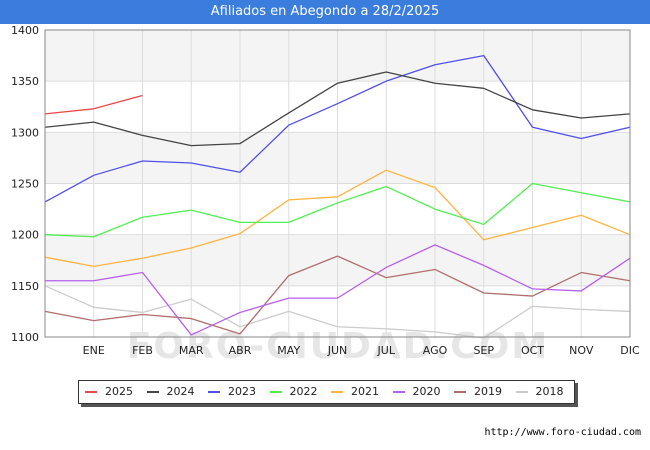 Image resolution: width=650 pixels, height=450 pixels. What do you see at coordinates (25, 337) in the screenshot?
I see `y-tick-label: 1100` at bounding box center [25, 337].